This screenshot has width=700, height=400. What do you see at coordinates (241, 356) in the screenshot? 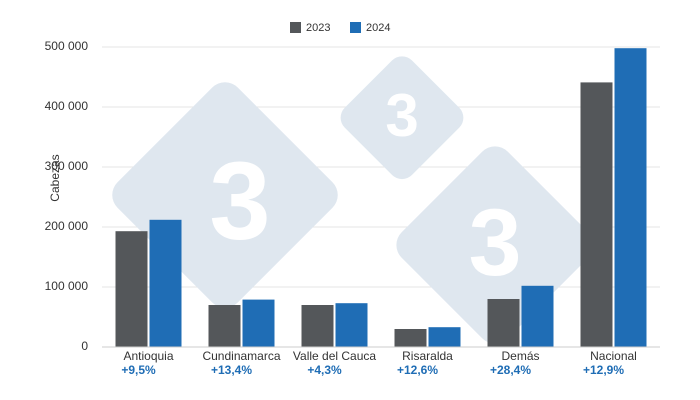
I see `x-tick-label: Cundinamarca` at bounding box center [241, 356].